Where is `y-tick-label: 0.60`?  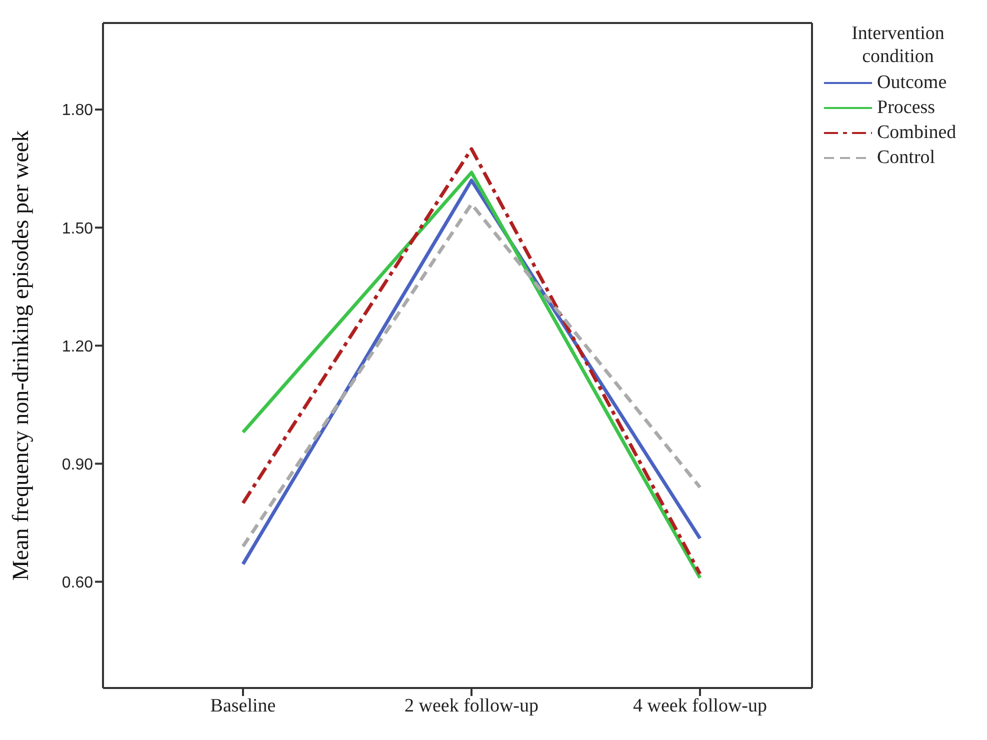 y-tick-label: 0.60 is located at coordinates (78, 583).